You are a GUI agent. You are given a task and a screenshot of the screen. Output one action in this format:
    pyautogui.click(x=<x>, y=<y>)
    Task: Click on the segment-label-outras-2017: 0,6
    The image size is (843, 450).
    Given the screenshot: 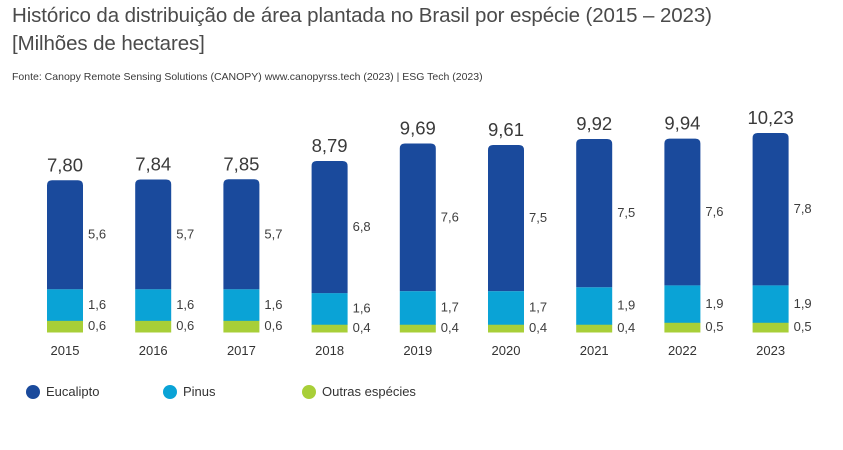 What is the action you would take?
    pyautogui.click(x=273, y=325)
    